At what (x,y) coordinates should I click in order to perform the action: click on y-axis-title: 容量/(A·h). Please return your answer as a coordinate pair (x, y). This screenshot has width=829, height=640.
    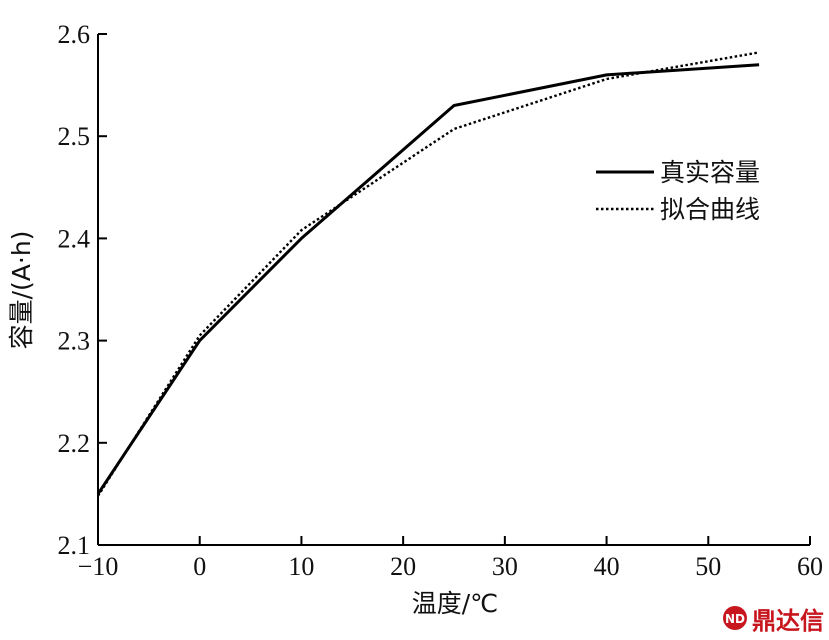
    Looking at the image, I should click on (21, 290).